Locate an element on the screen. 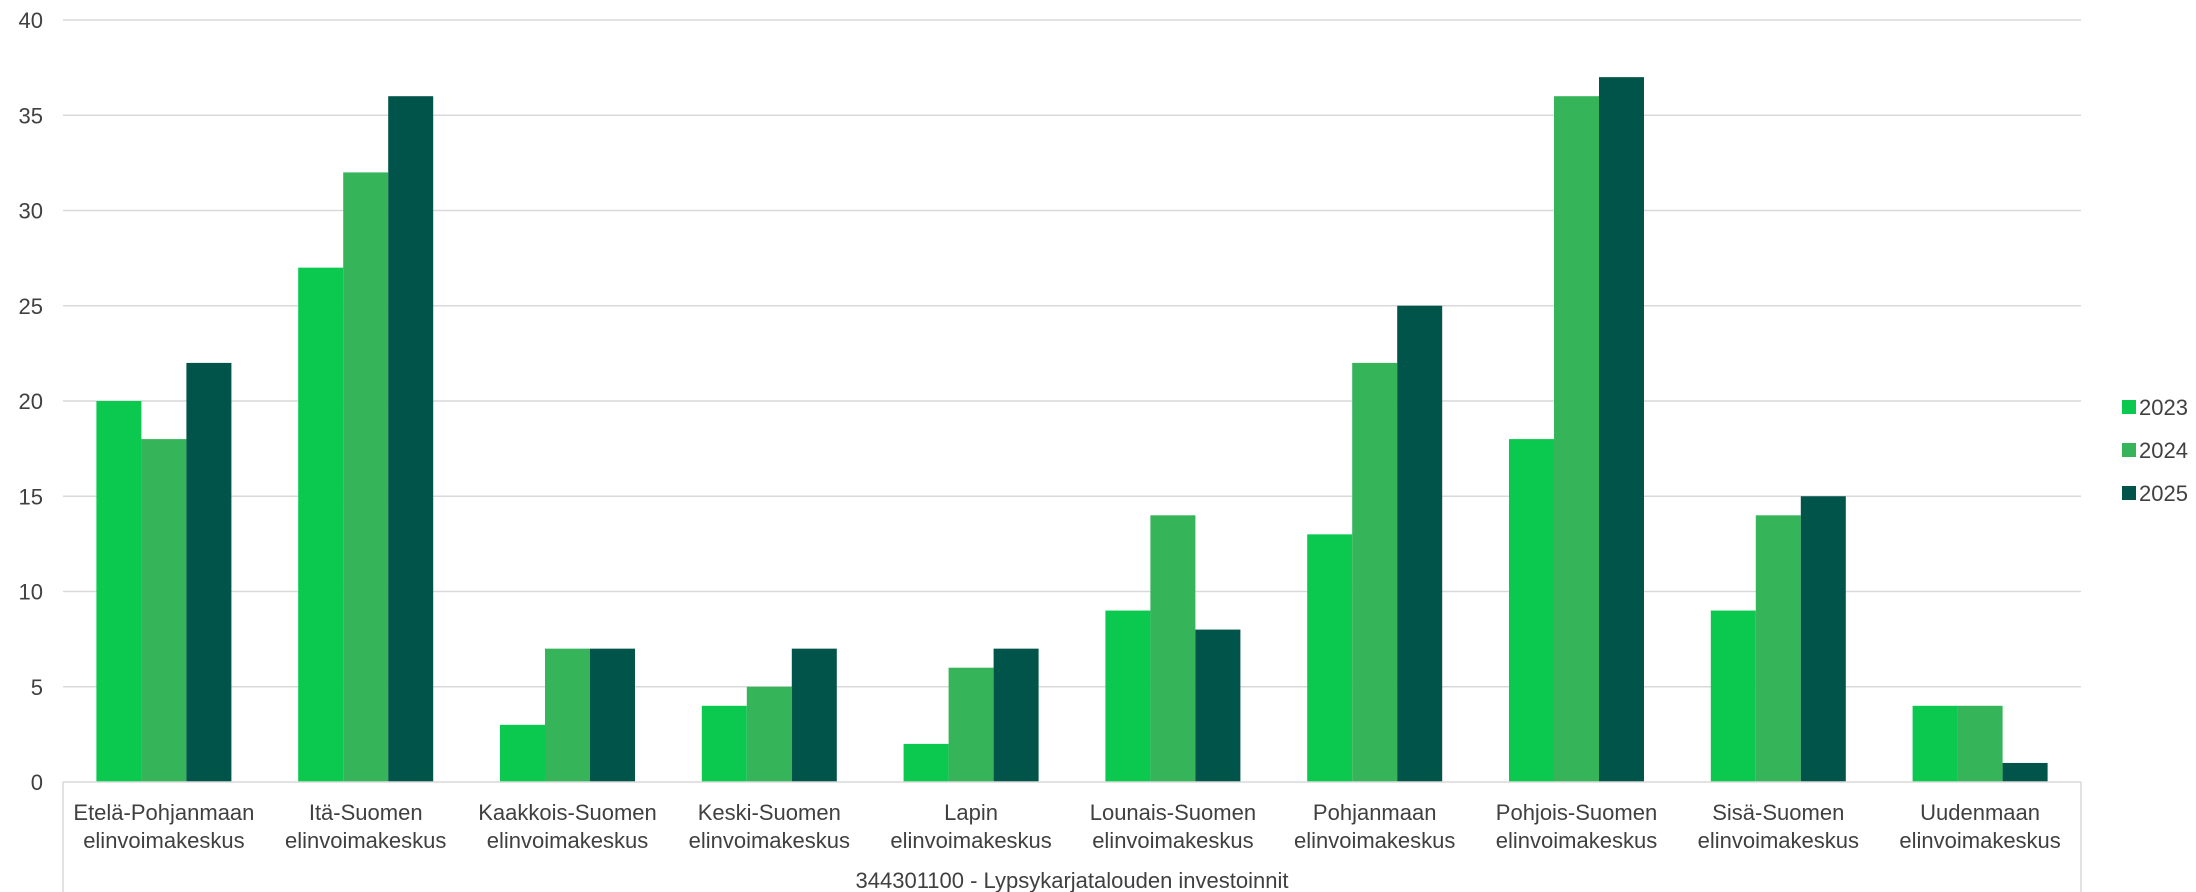 The width and height of the screenshot is (2196, 892). x-tick-label: Pohjois-Suomen is located at coordinates (1576, 812).